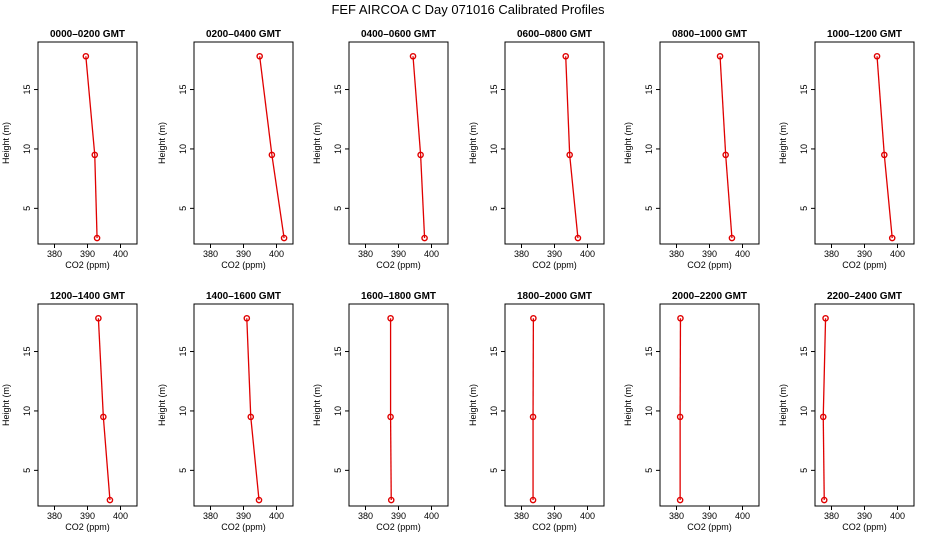 Image resolution: width=936 pixels, height=540 pixels. Describe the element at coordinates (554, 34) in the screenshot. I see `panel-title: 0600–0800 GMT` at that location.